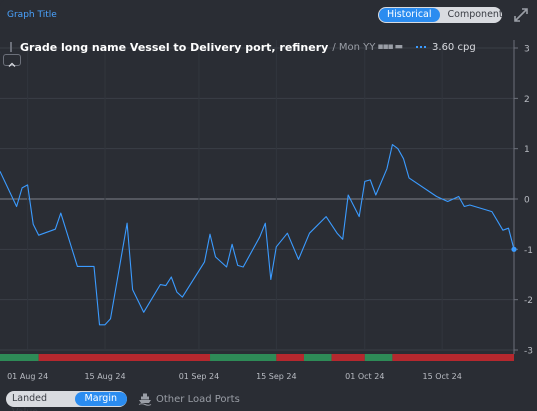 Image resolution: width=537 pixels, height=411 pixels. What do you see at coordinates (11, 47) in the screenshot?
I see `header-divider` at bounding box center [11, 47].